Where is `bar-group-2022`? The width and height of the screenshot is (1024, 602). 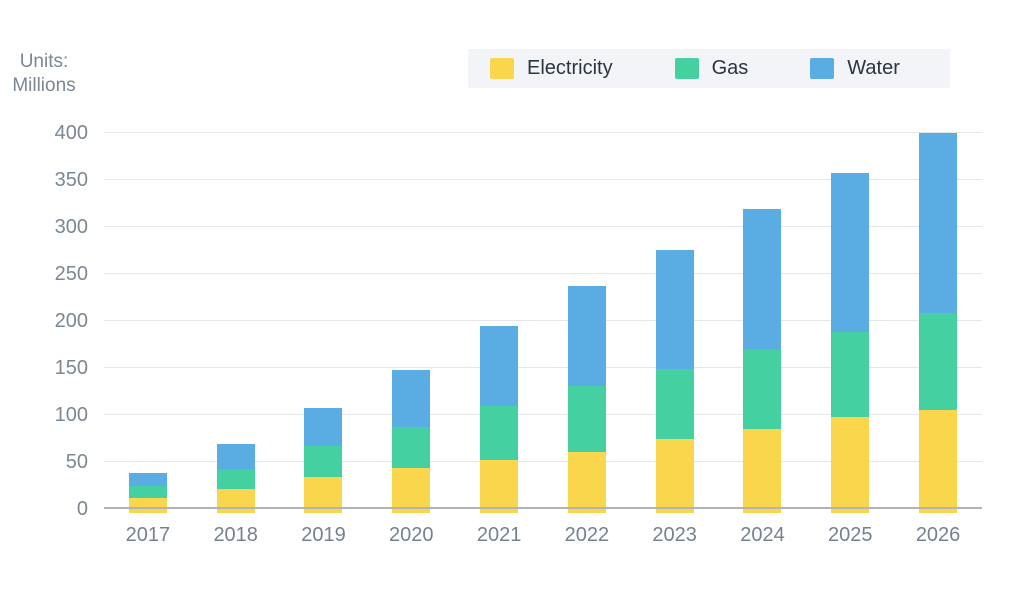
bar-group-2022 is located at coordinates (587, 323).